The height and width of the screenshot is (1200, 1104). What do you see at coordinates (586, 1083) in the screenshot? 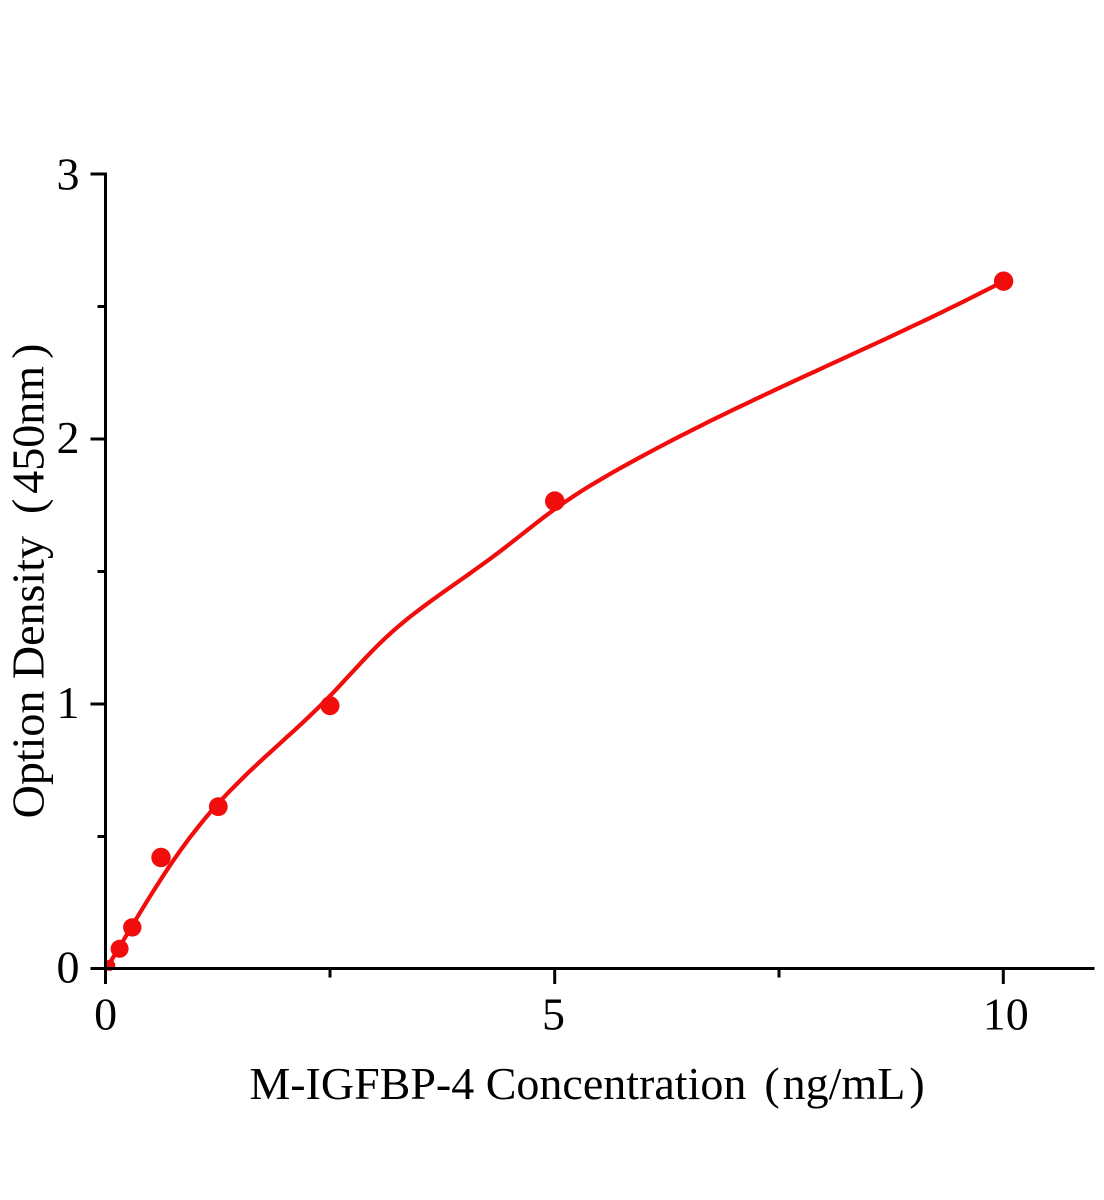
I see `svg-text:M-IGFBP-4 Concentration(ng/mL): M-IGFBP-4 Concentration (ng/mL)` at bounding box center [586, 1083].